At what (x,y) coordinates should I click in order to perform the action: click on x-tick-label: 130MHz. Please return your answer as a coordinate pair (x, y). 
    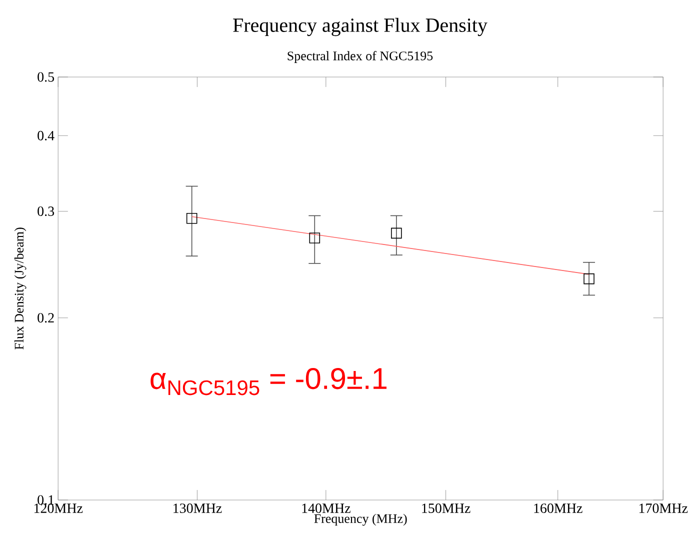
    Looking at the image, I should click on (198, 508).